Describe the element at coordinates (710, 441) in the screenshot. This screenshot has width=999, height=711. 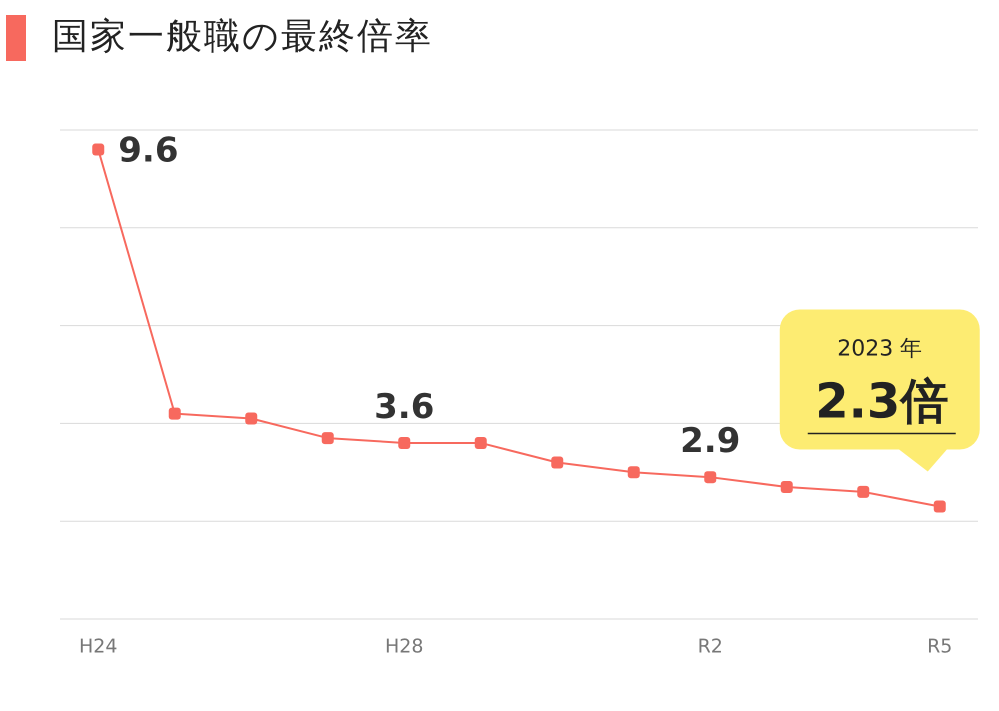
I see `data-label: 2.9` at that location.